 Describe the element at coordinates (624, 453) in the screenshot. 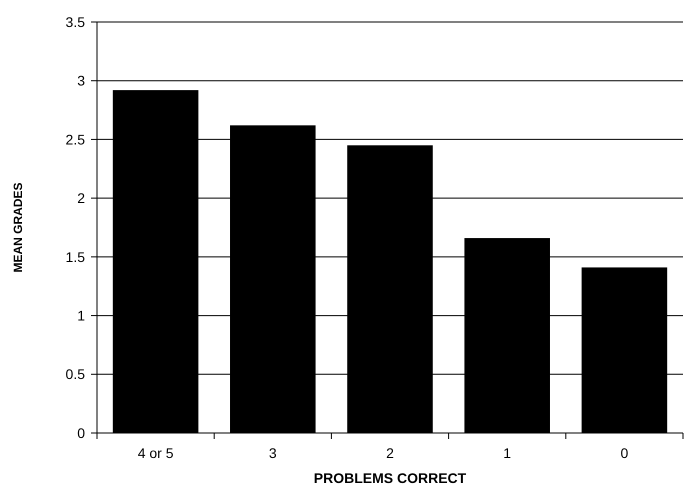

I see `x-tick-label: 0` at that location.